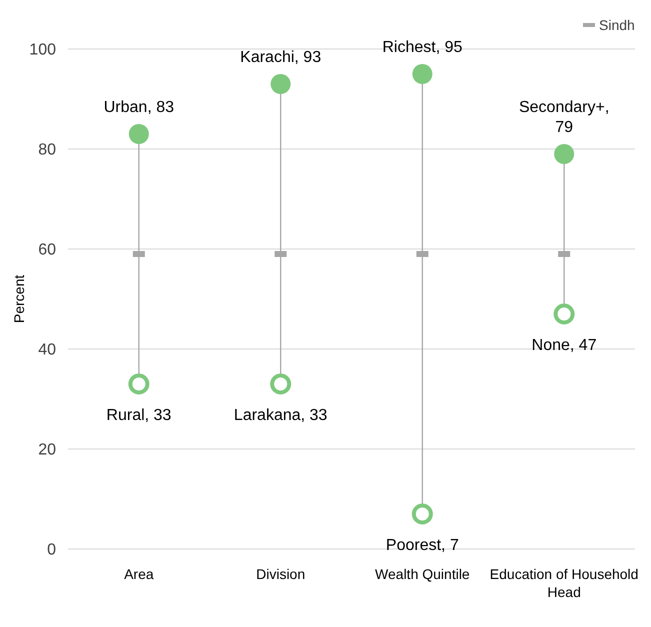  Describe the element at coordinates (139, 415) in the screenshot. I see `data-label: Rural, 33` at that location.